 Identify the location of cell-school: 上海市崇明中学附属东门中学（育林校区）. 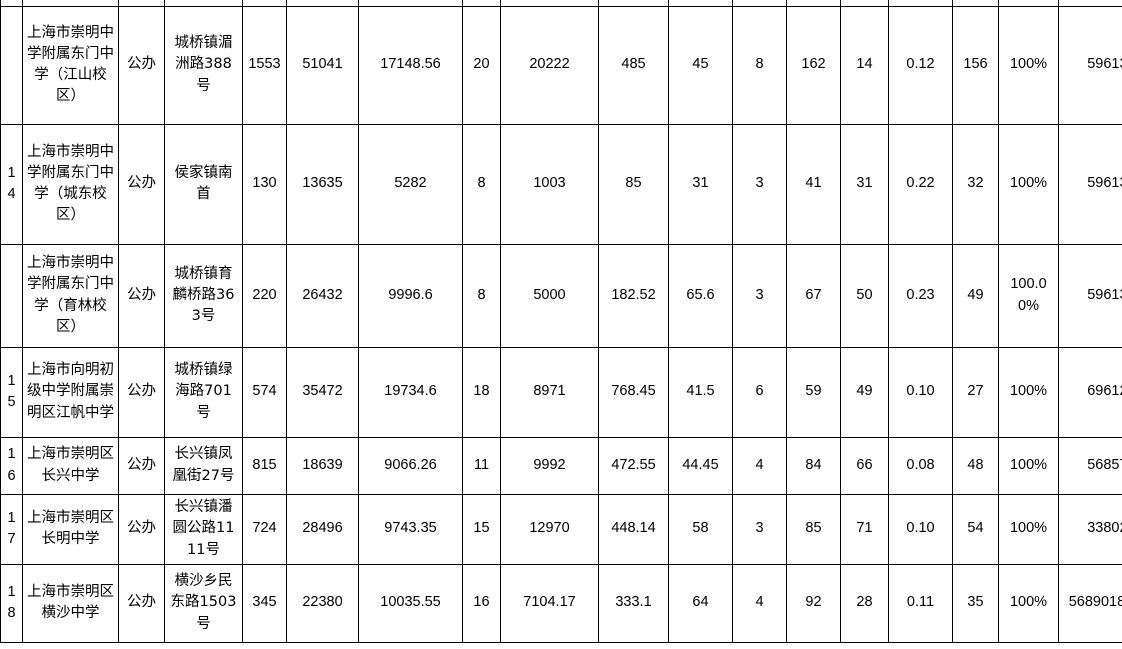
(70, 295).